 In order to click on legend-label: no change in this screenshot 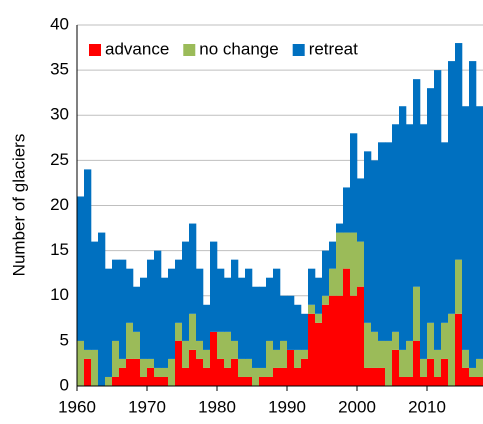, I will do `click(238, 48)`.